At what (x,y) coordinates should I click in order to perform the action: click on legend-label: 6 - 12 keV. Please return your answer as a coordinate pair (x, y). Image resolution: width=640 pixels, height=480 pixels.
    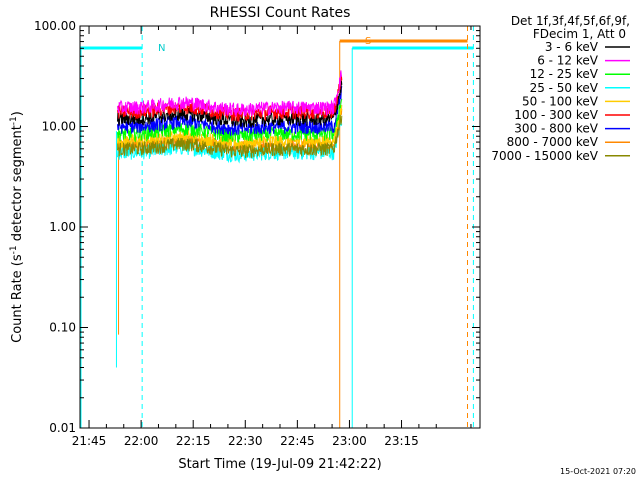
    Looking at the image, I should click on (568, 61).